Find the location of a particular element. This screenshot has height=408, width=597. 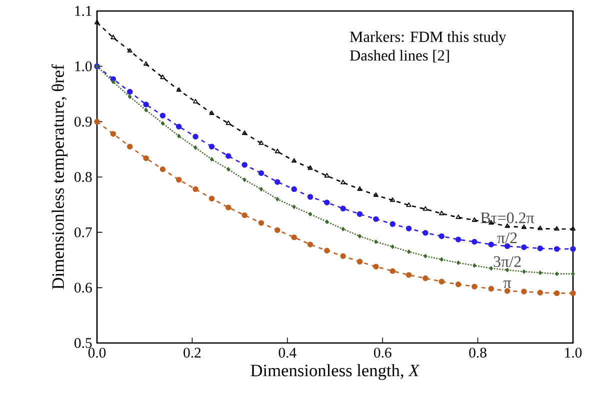

annotation: Dashed lines [2] is located at coordinates (399, 56).